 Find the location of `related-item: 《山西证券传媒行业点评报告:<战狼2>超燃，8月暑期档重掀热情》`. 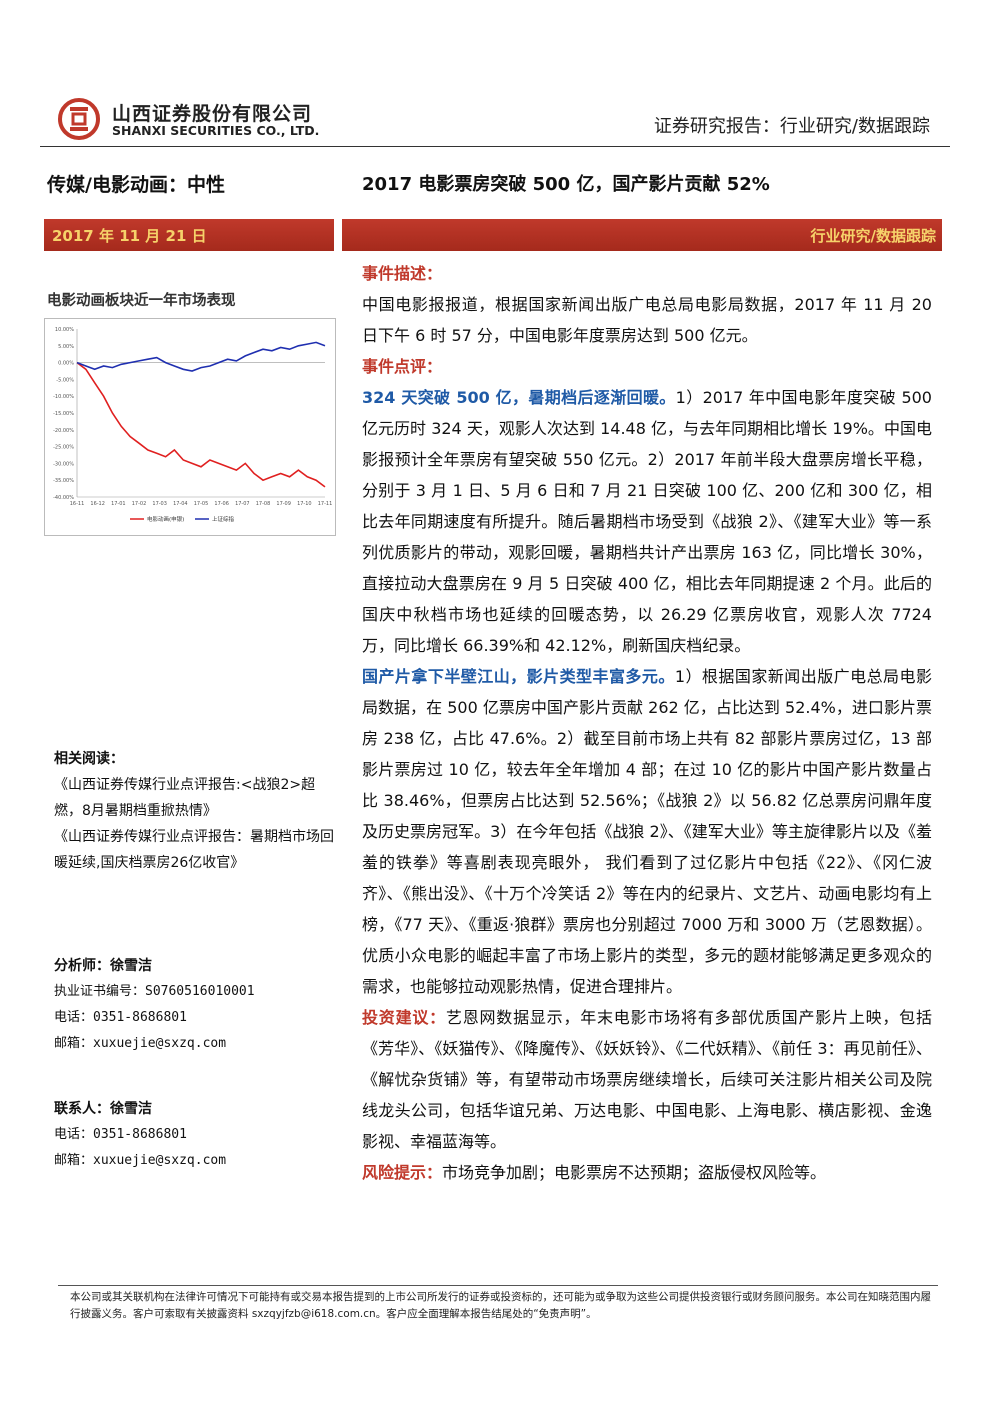

related-item: 《山西证券传媒行业点评报告:<战狼2>超燃，8月暑期档重掀热情》 is located at coordinates (185, 798).